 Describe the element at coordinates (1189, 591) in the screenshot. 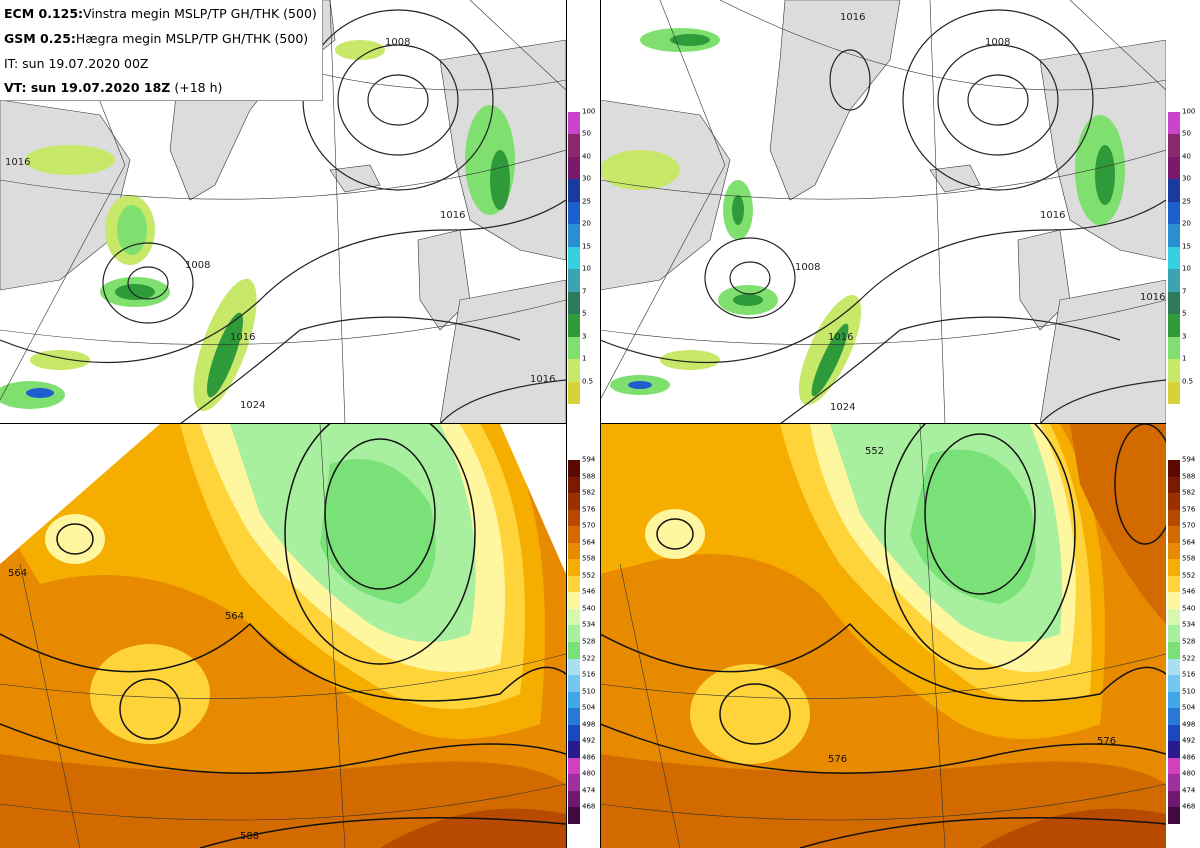

I see `colorbar-label: 546` at that location.